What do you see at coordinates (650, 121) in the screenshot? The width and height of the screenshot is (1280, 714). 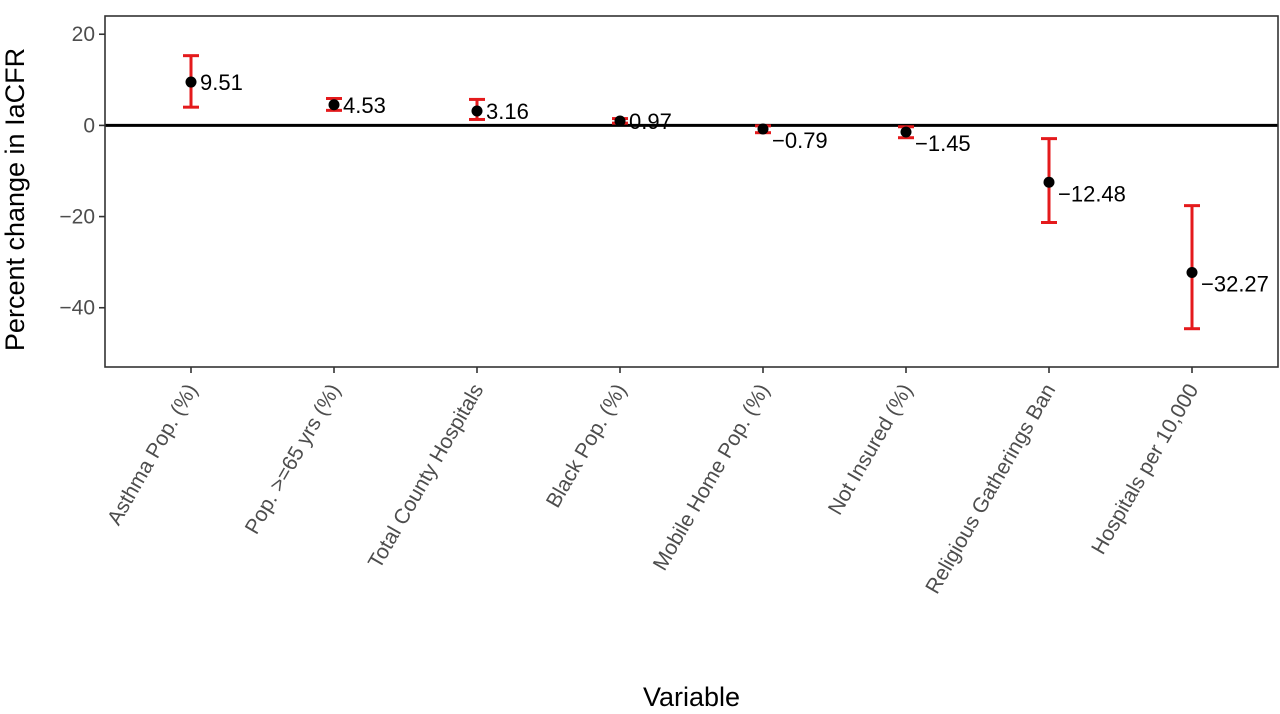 I see `data-label: 0.97` at bounding box center [650, 121].